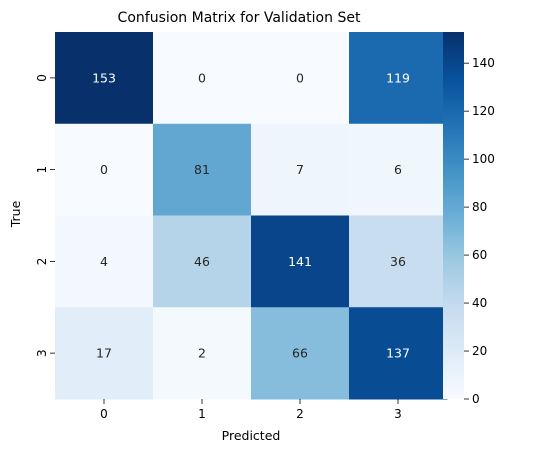 This screenshot has width=539, height=453. I want to click on colorbar-tick-label: 40, so click(479, 303).